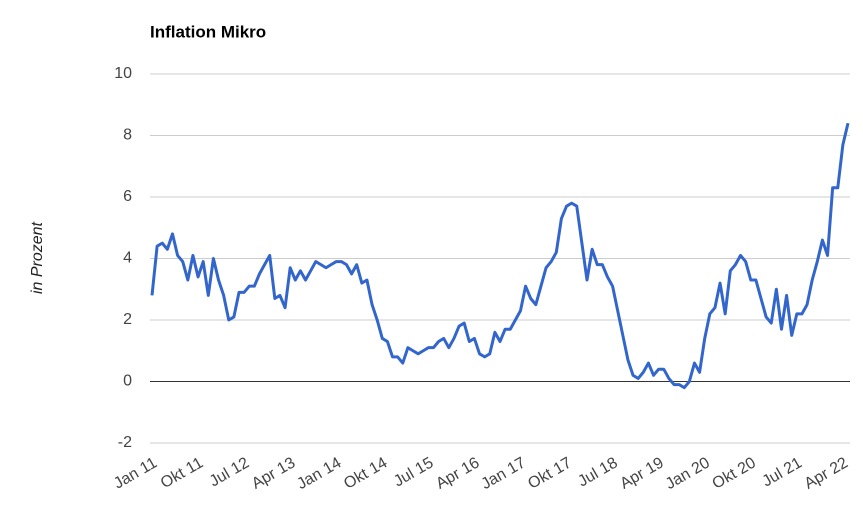  I want to click on x-tick-label: Jul 12, so click(230, 472).